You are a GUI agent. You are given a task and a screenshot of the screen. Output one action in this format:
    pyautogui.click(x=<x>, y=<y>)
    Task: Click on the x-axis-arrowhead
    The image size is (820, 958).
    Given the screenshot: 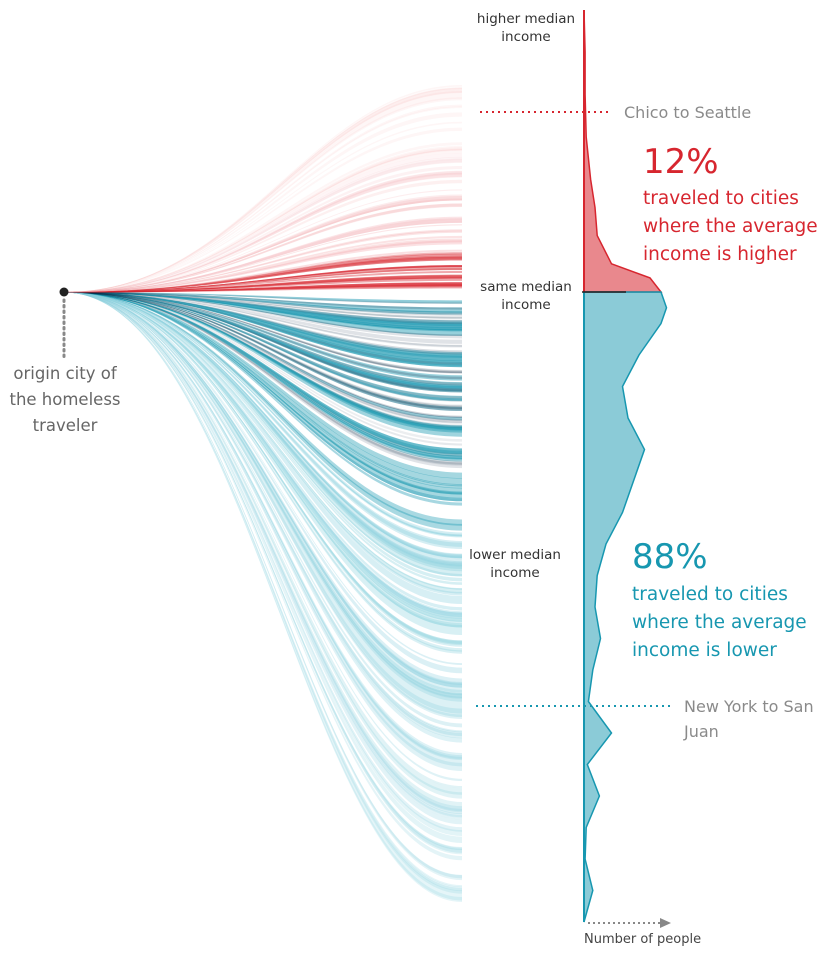 What is the action you would take?
    pyautogui.click(x=665, y=923)
    